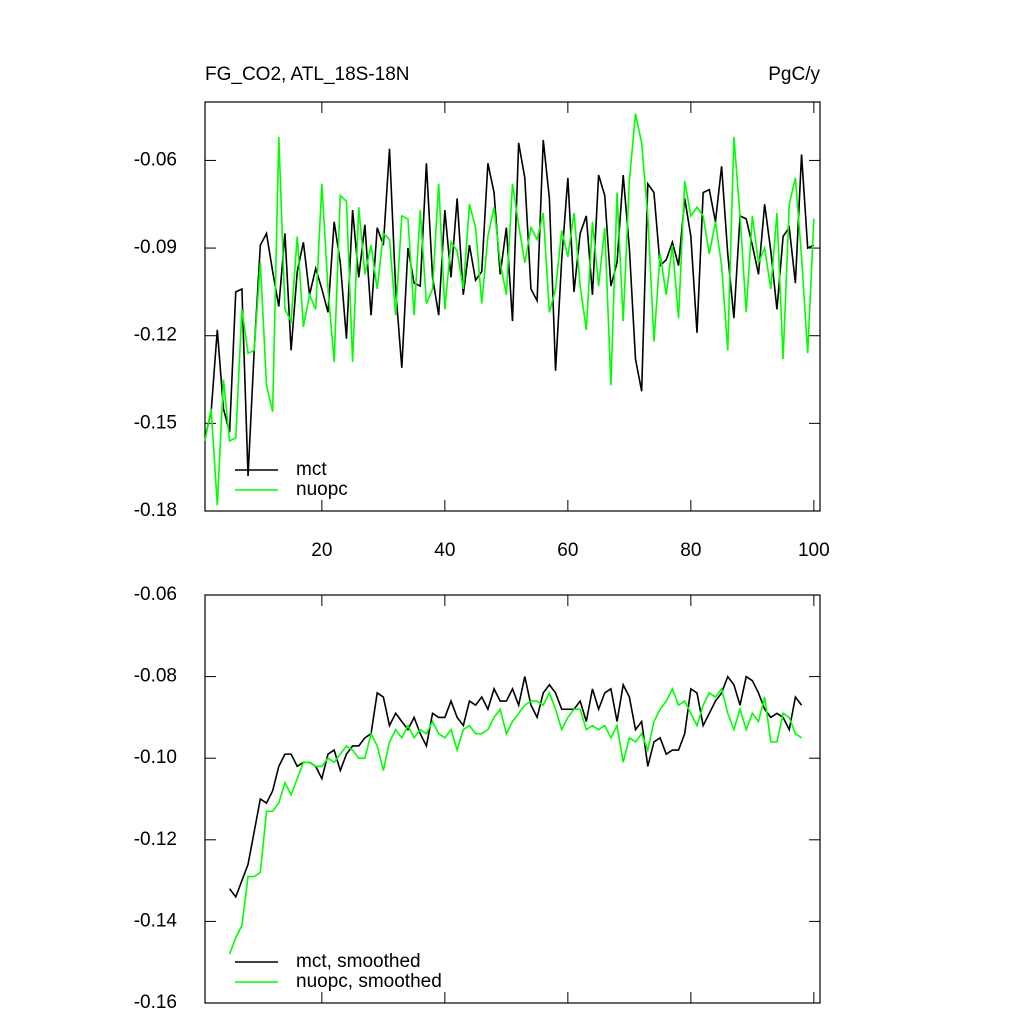 The width and height of the screenshot is (1024, 1024). I want to click on y-tick-label: -0.10, so click(155, 757).